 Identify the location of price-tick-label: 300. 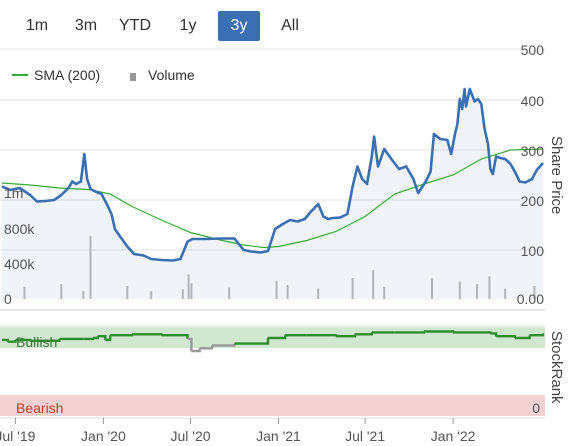
(533, 151).